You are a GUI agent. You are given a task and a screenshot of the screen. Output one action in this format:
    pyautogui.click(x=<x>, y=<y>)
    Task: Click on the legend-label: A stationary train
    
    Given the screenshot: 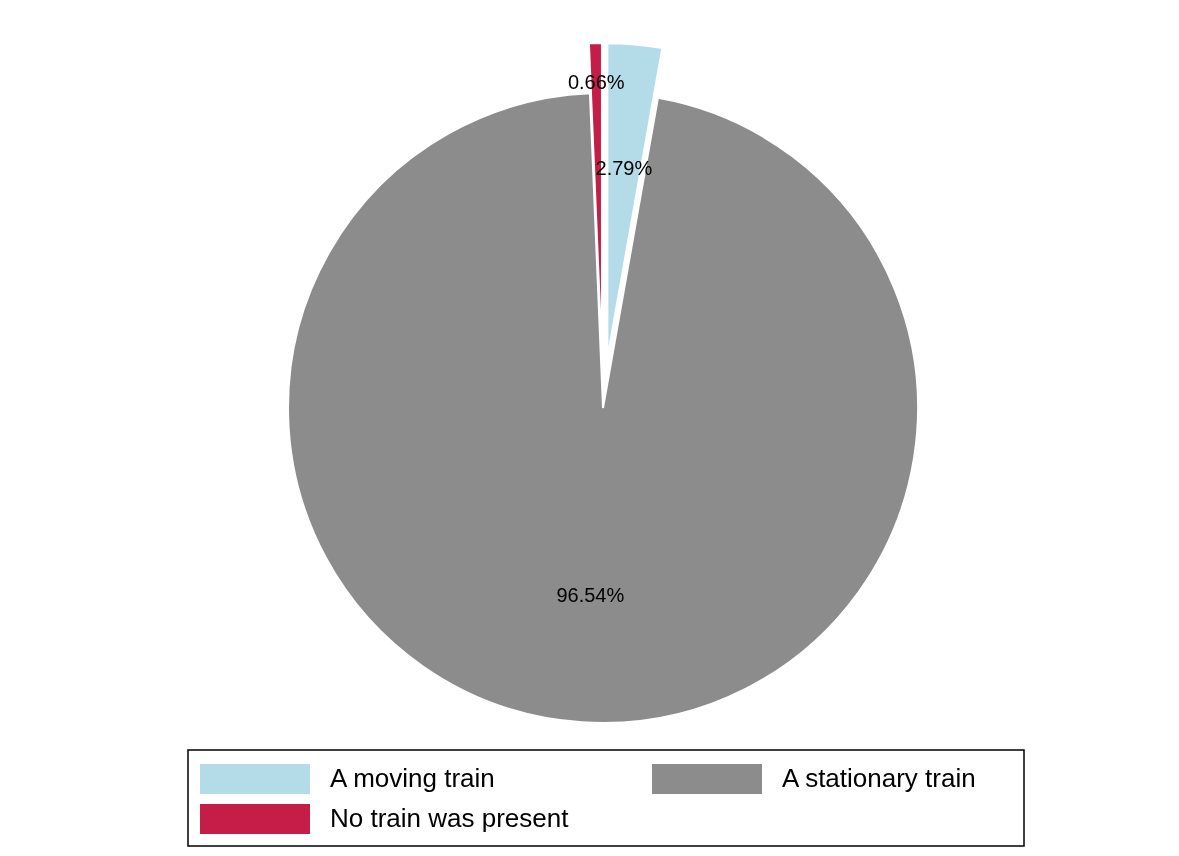 What is the action you would take?
    pyautogui.click(x=879, y=777)
    